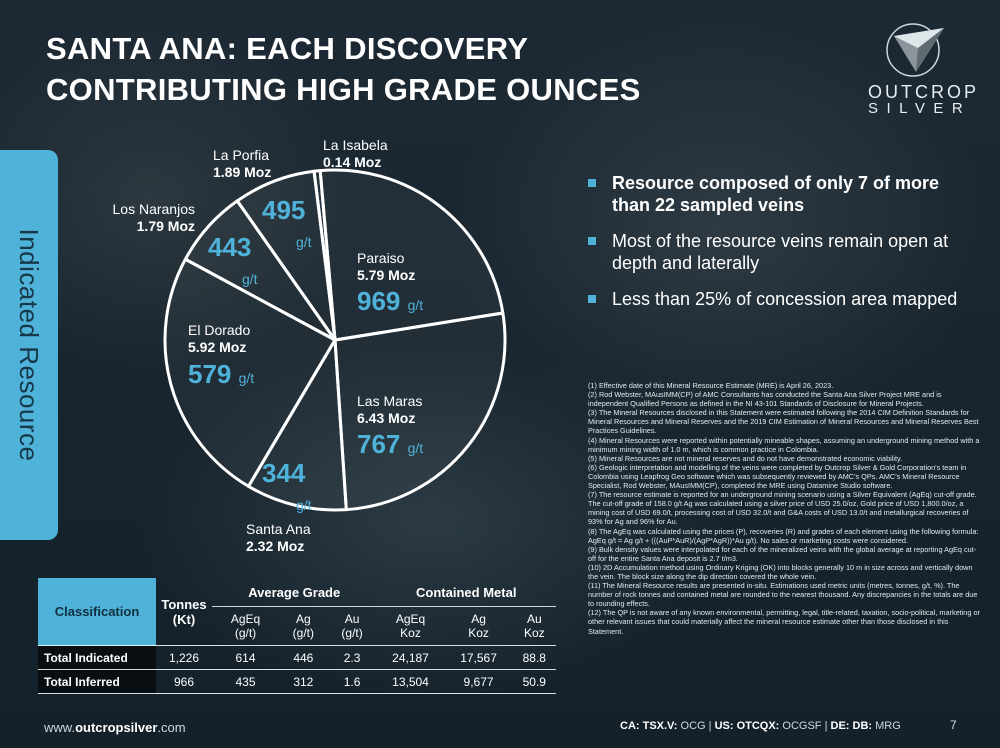 The width and height of the screenshot is (1000, 748). What do you see at coordinates (242, 172) in the screenshot?
I see `la-porfia-moz: 1.89 Moz` at bounding box center [242, 172].